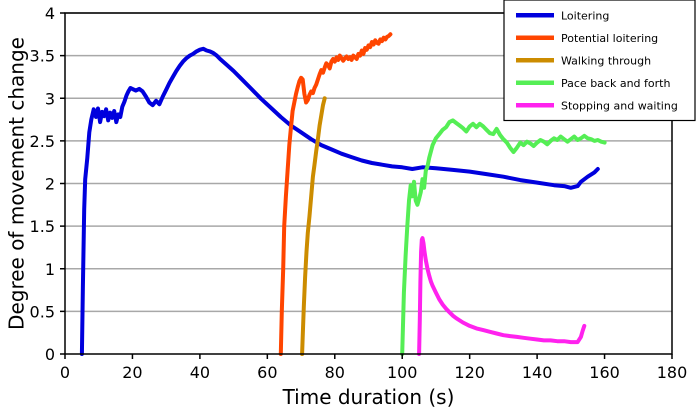 Image resolution: width=700 pixels, height=411 pixels. I want to click on y-tick-labels: 0 0.5 1 1.5 2 2.5 3 3.5 4, so click(42, 184).